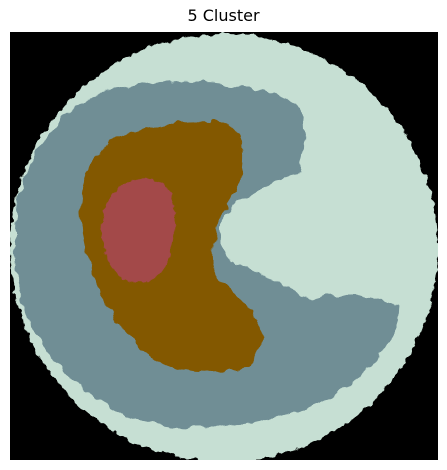  What do you see at coordinates (138, 231) in the screenshot?
I see `cluster-red-core` at bounding box center [138, 231].